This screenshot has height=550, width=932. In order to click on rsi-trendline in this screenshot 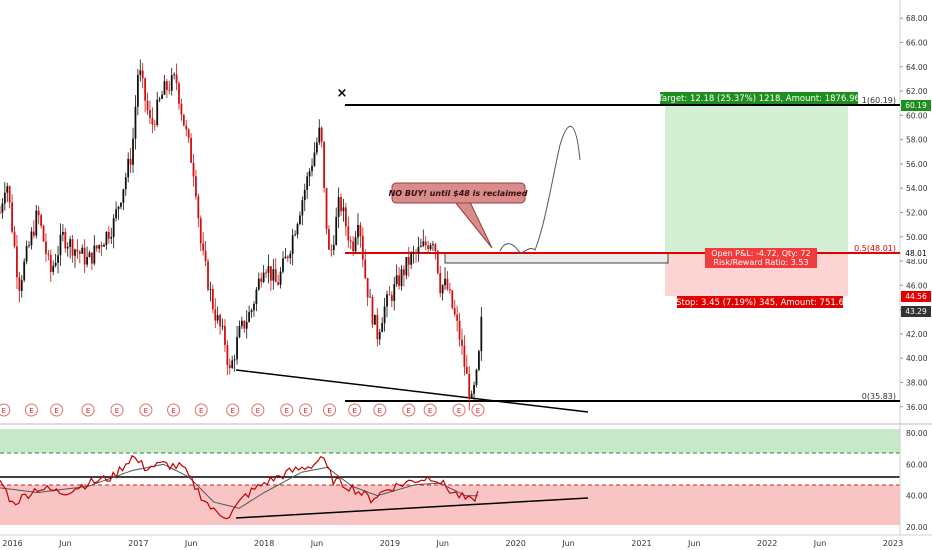, I will do `click(412, 508)`.